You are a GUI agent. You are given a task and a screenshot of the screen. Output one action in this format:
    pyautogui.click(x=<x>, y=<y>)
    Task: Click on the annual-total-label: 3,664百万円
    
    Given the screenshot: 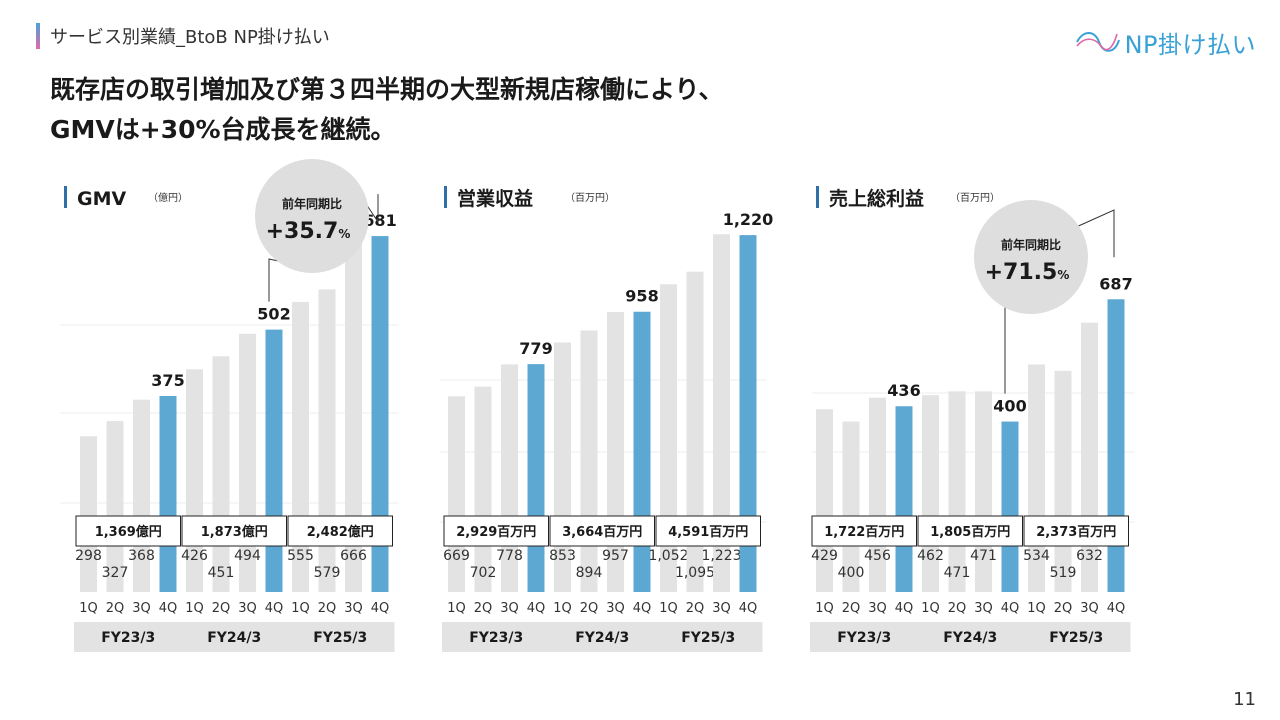 What is the action you would take?
    pyautogui.click(x=602, y=532)
    